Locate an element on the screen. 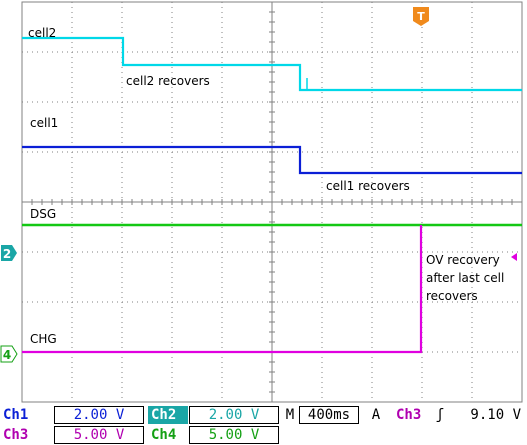 This screenshot has width=527, height=445. ch2-label: Ch2 is located at coordinates (168, 415).